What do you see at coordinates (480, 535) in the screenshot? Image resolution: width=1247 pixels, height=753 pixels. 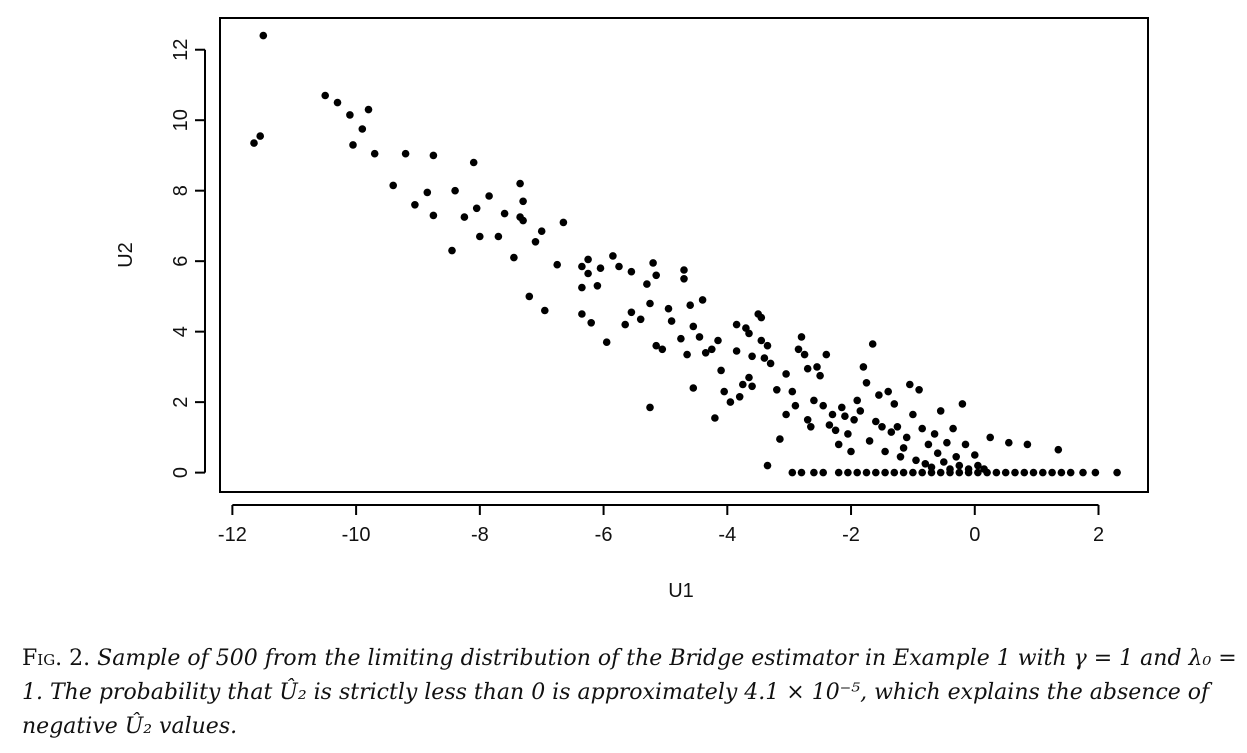 I see `x-tick-label: -8` at bounding box center [480, 535].